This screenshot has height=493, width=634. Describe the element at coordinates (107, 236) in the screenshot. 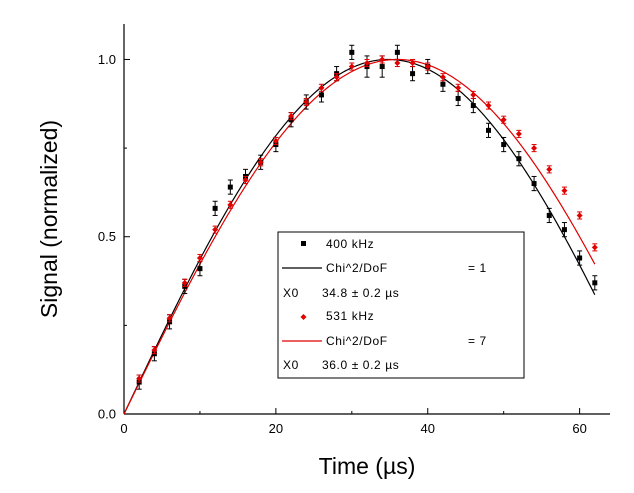

I see `y-tick-label: 0.5` at that location.